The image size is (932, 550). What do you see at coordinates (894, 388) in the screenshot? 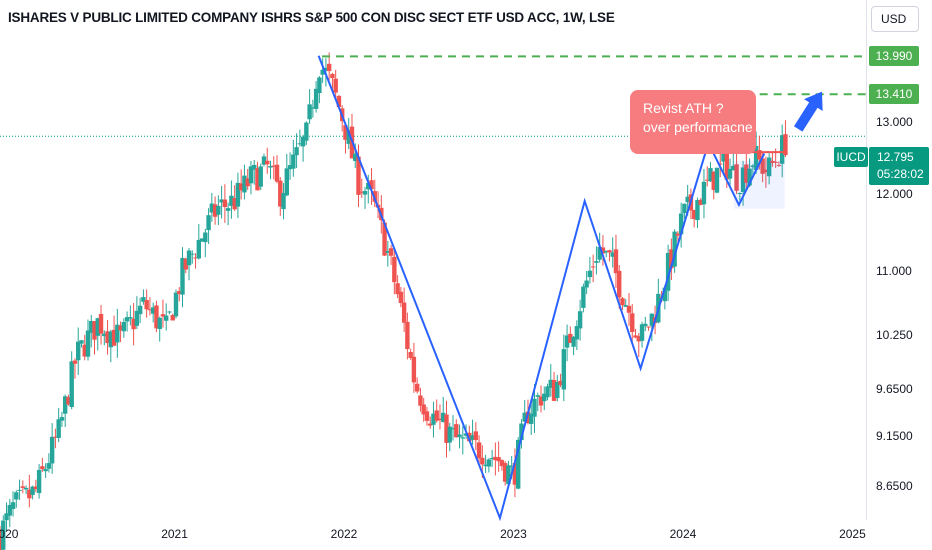
I see `price-tick-label: 9.6500` at bounding box center [894, 388].